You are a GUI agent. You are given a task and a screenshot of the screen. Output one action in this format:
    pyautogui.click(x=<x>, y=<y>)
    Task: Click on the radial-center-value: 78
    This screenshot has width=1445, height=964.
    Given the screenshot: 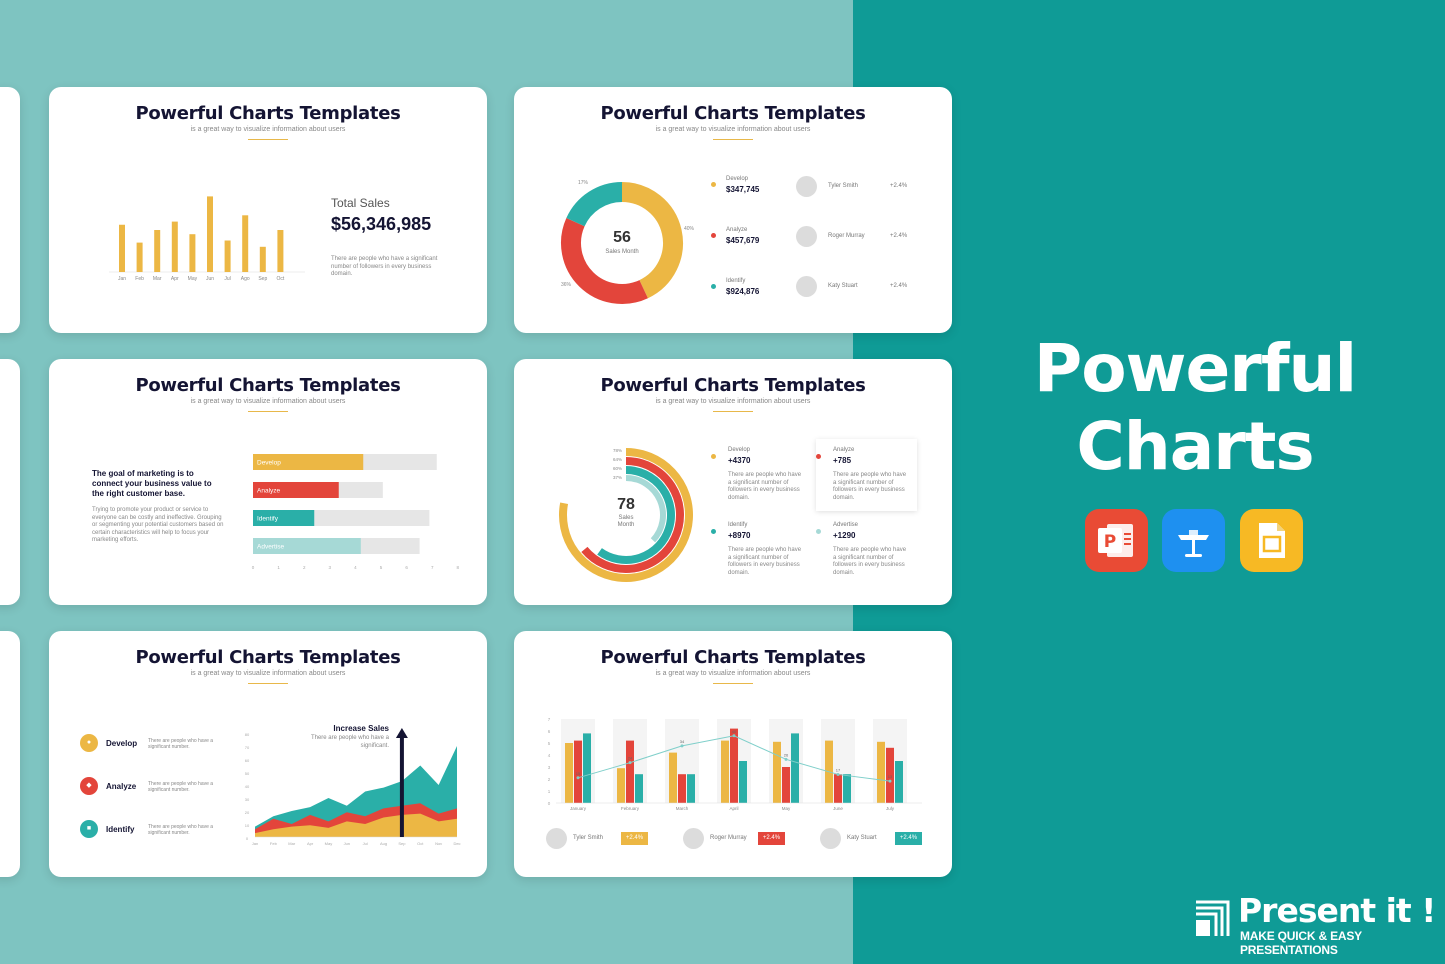 What is the action you would take?
    pyautogui.click(x=626, y=504)
    